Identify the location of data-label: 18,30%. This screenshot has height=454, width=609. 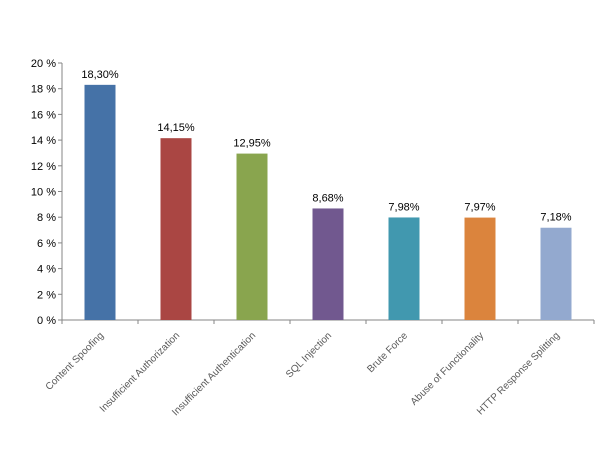
(100, 75).